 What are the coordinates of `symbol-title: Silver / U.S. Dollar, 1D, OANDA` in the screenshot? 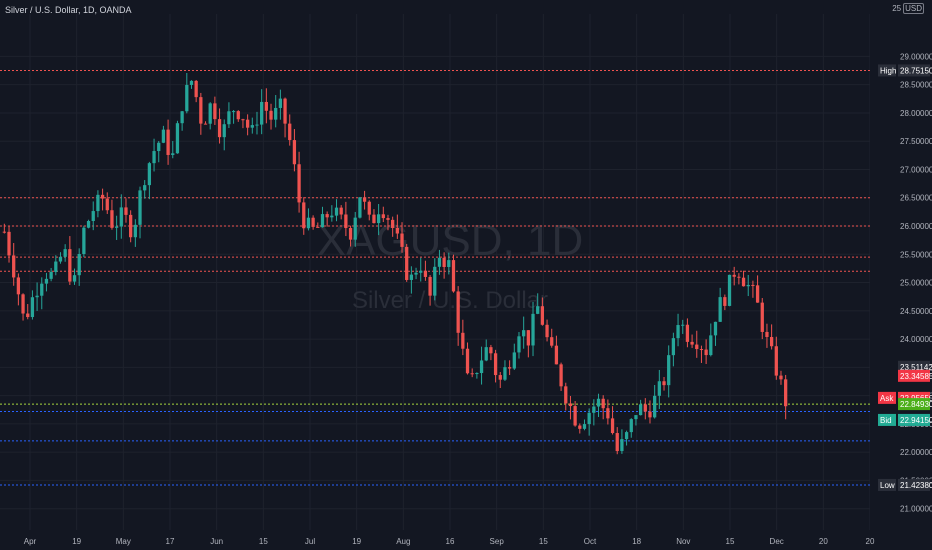 It's located at (68, 10).